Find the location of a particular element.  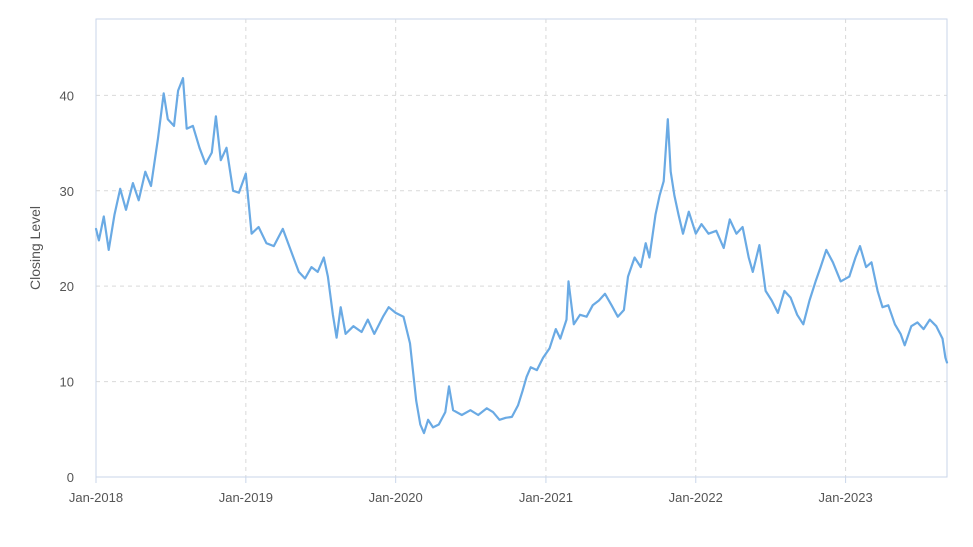

x-tick-label: Jan-2021 is located at coordinates (546, 497).